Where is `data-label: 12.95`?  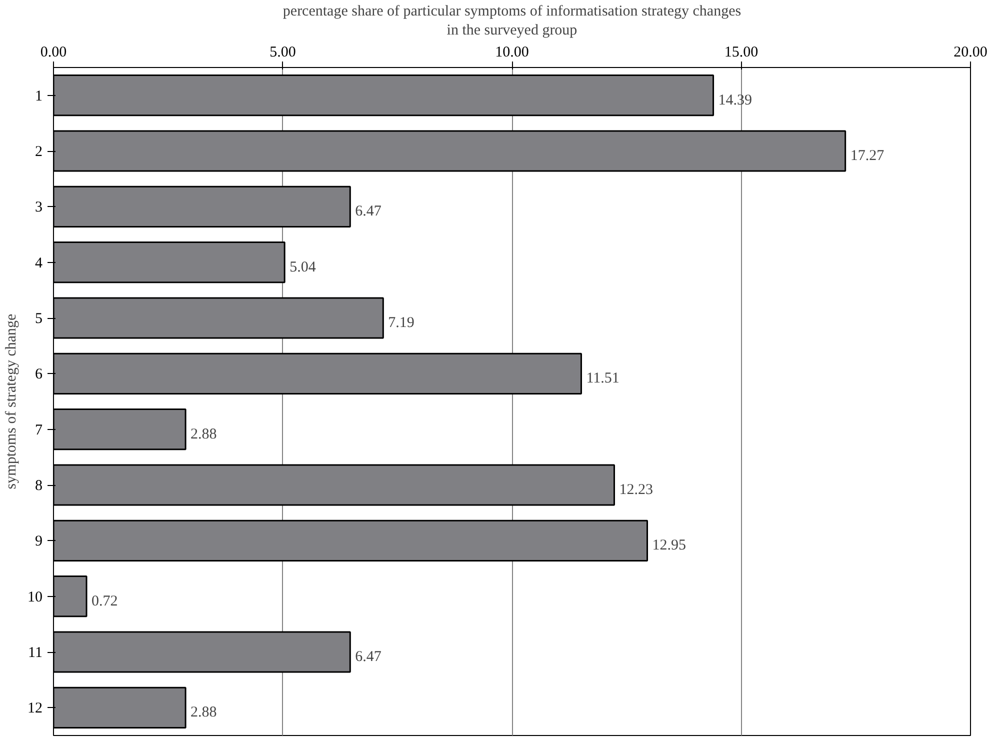 data-label: 12.95 is located at coordinates (669, 546).